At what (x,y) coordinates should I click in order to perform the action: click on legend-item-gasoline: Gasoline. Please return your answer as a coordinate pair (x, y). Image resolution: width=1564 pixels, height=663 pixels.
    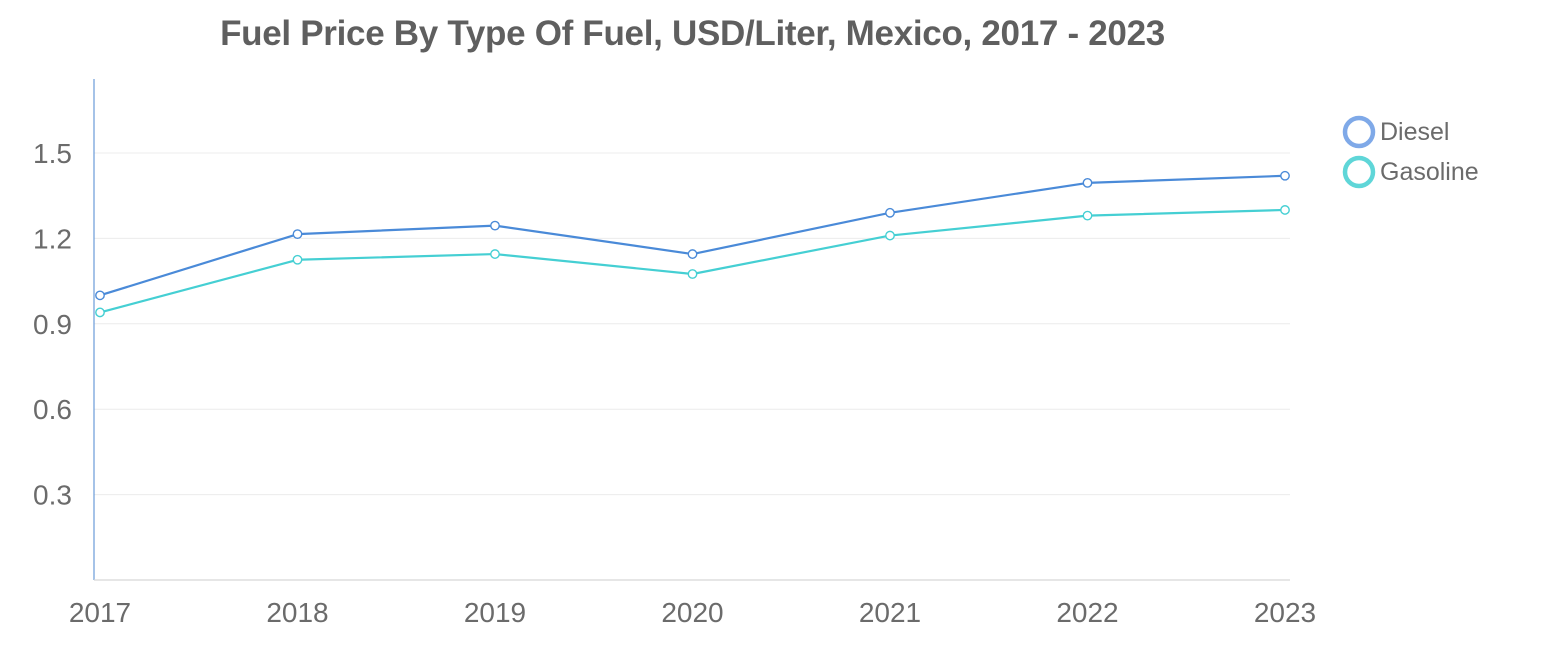
    Looking at the image, I should click on (1410, 172).